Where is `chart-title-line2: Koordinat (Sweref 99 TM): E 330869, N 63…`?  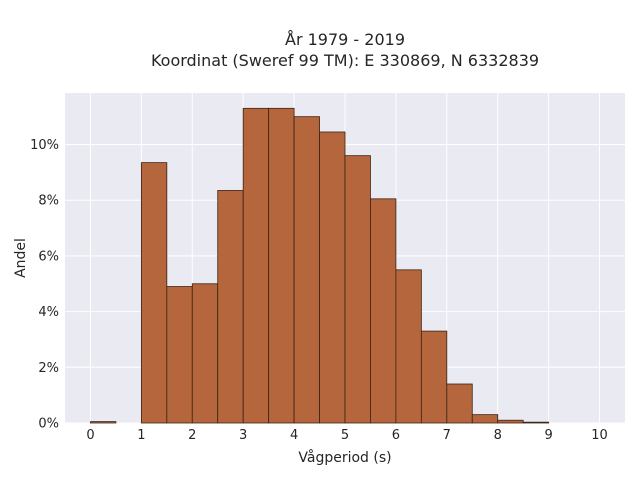 chart-title-line2: Koordinat (Sweref 99 TM): E 330869, N 63… is located at coordinates (345, 60).